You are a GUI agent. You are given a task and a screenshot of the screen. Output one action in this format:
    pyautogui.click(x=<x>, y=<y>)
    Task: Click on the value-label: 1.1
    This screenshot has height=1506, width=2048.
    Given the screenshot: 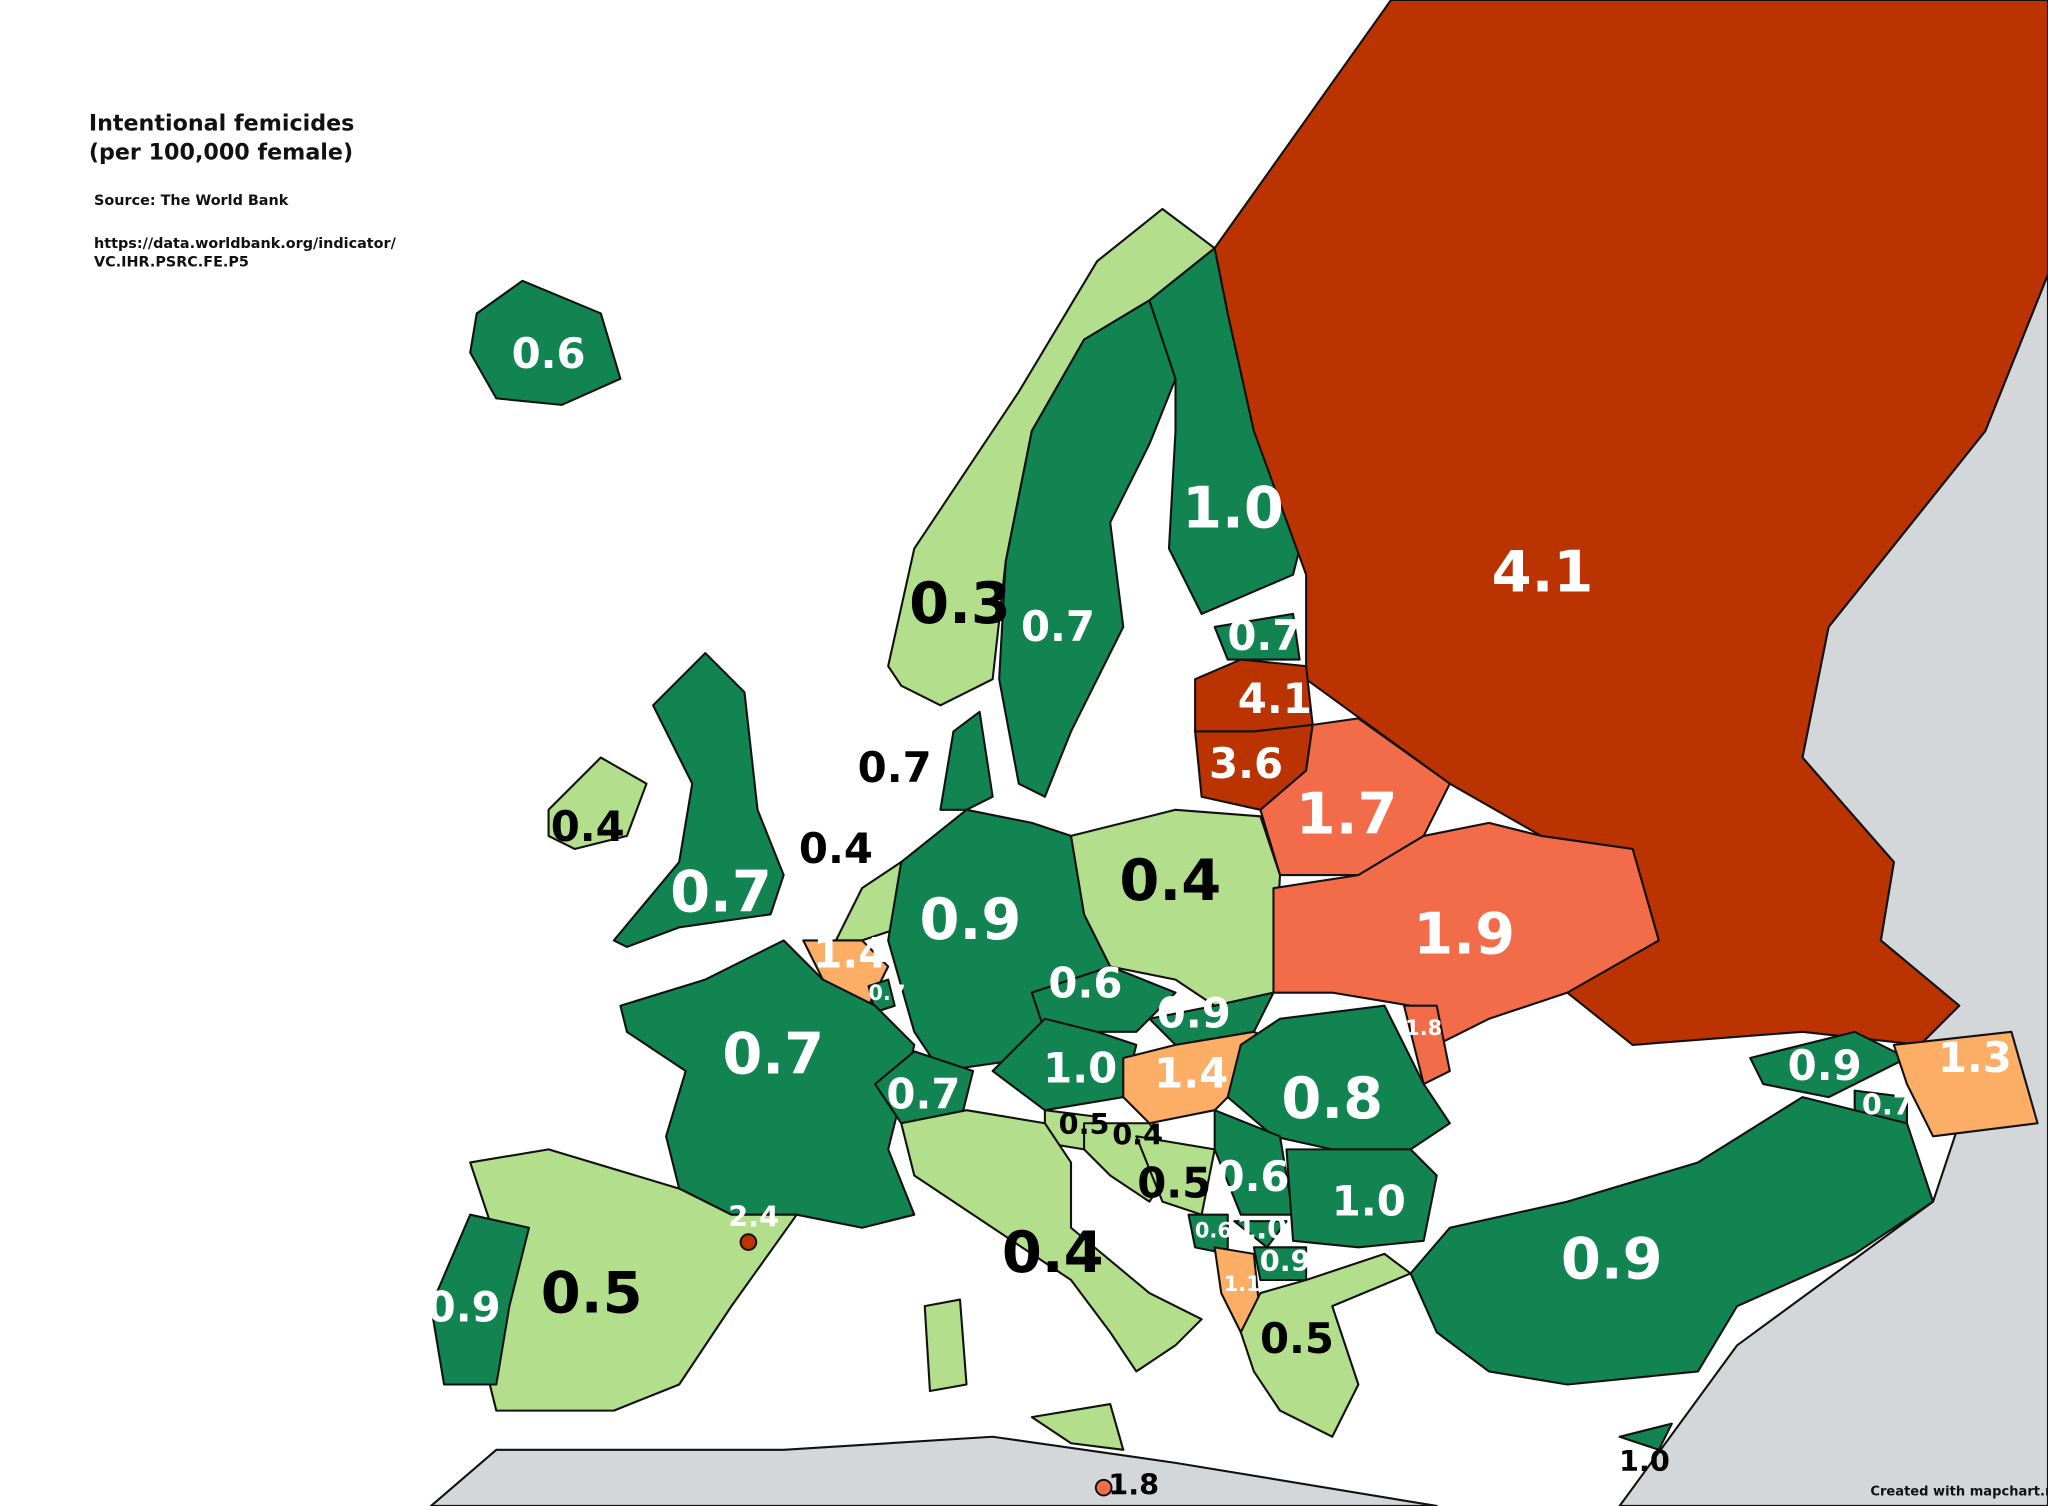 What is the action you would take?
    pyautogui.click(x=1242, y=1284)
    